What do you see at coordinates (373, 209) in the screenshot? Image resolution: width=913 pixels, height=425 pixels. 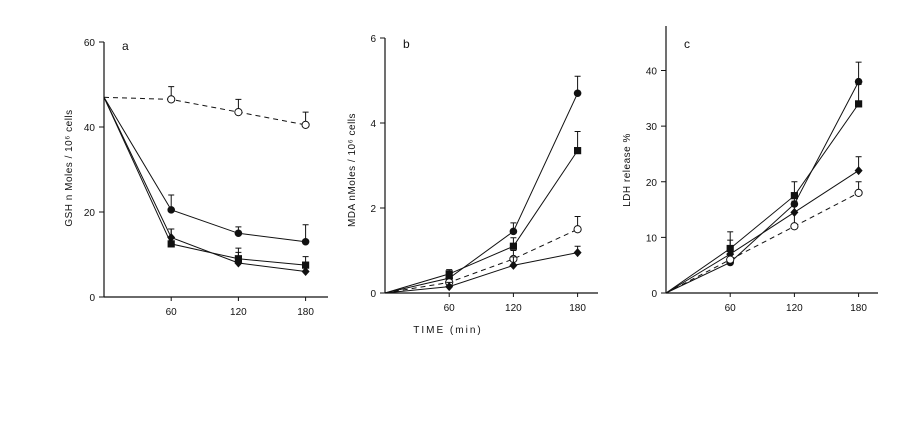 I see `y-tick-label: 2` at bounding box center [373, 209].